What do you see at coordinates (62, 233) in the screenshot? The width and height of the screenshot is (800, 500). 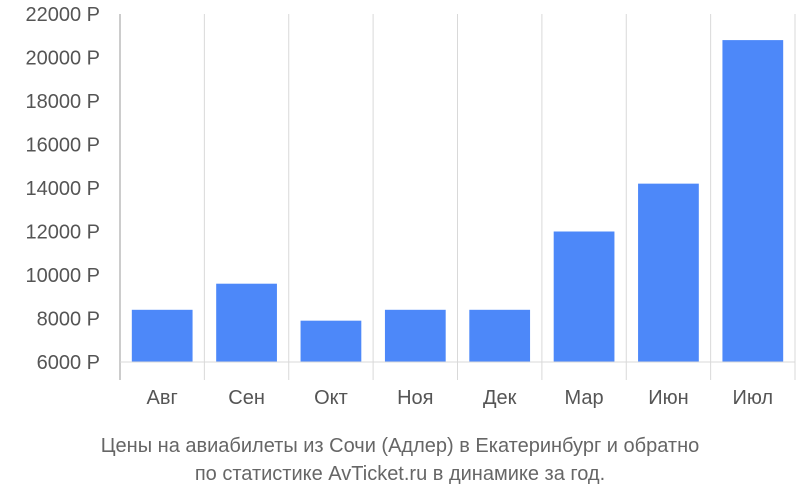 I see `y-tick-label: 12000 Р` at bounding box center [62, 233].